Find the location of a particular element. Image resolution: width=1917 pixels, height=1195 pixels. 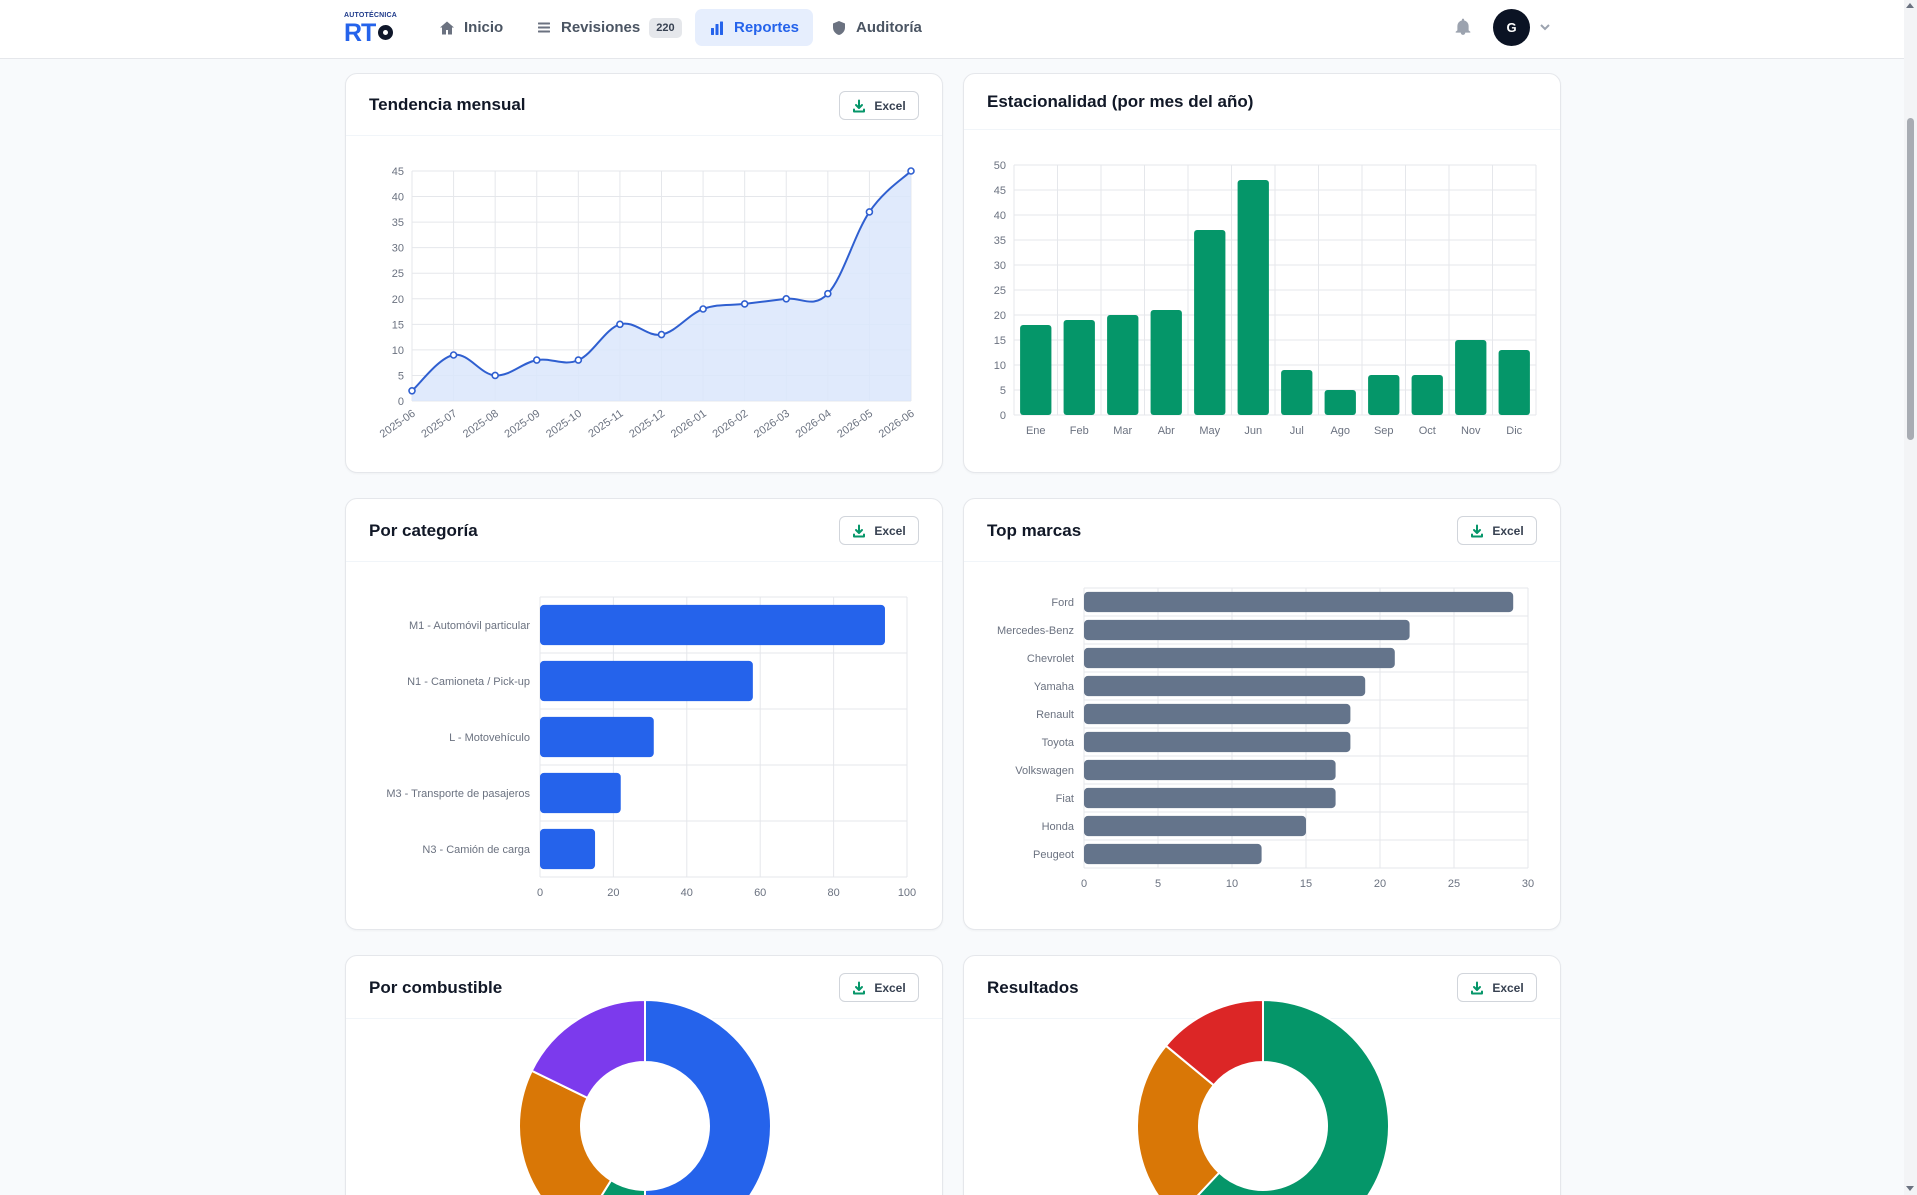

scroll-up-arrow-icon is located at coordinates (1910, 5).